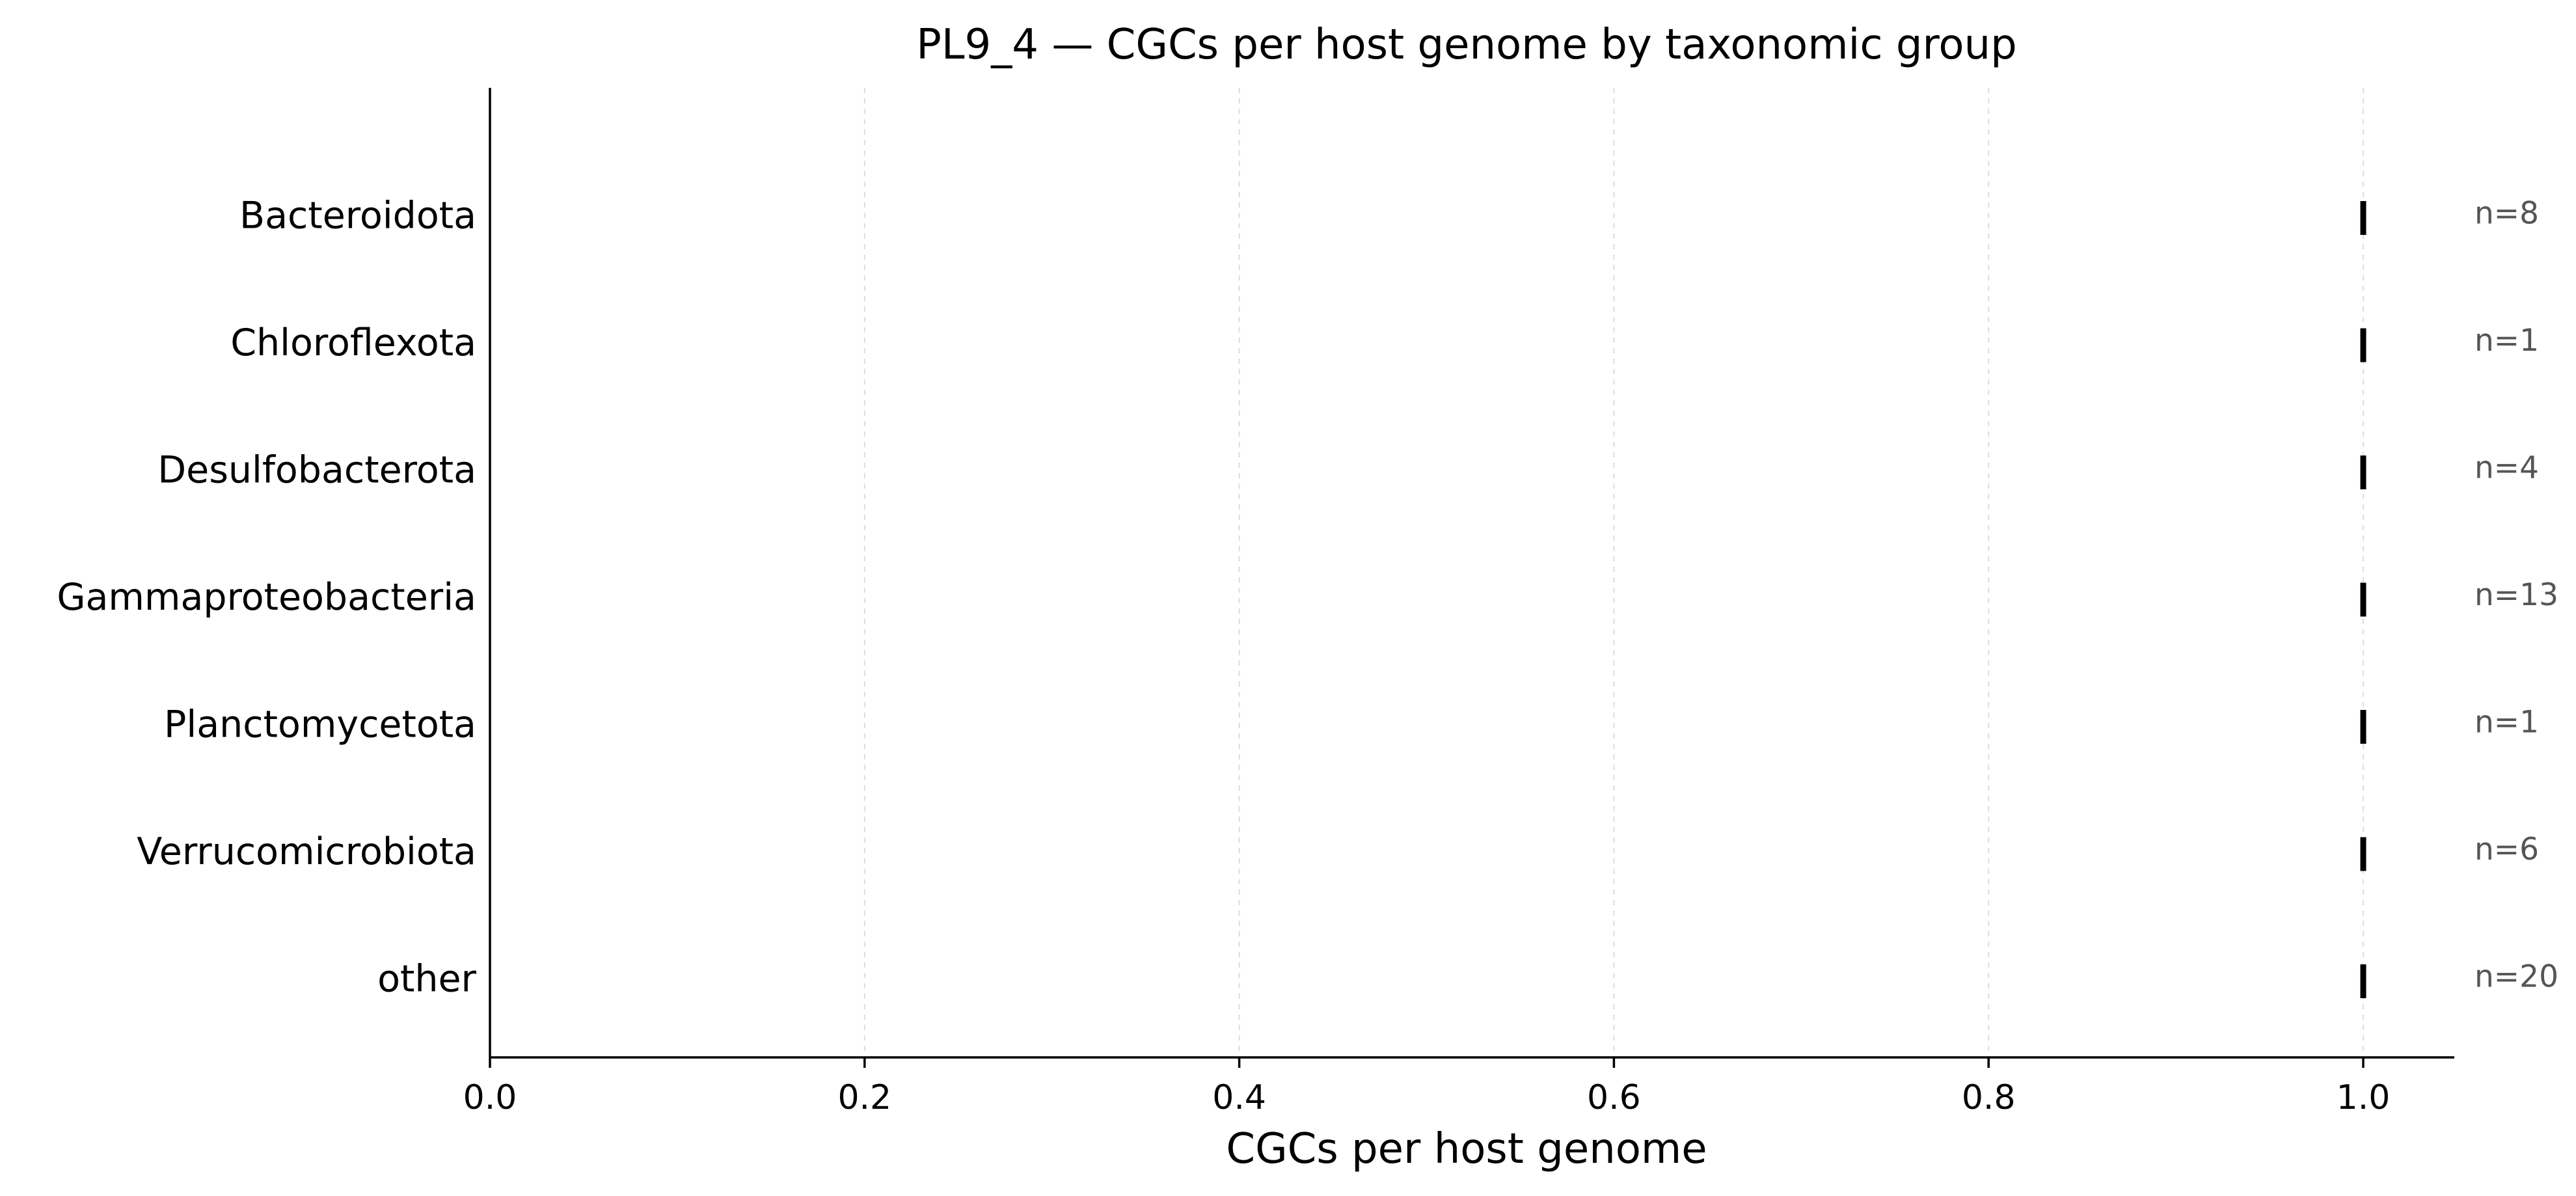 The width and height of the screenshot is (2576, 1196). I want to click on category-label: Chloroflexota, so click(353, 342).